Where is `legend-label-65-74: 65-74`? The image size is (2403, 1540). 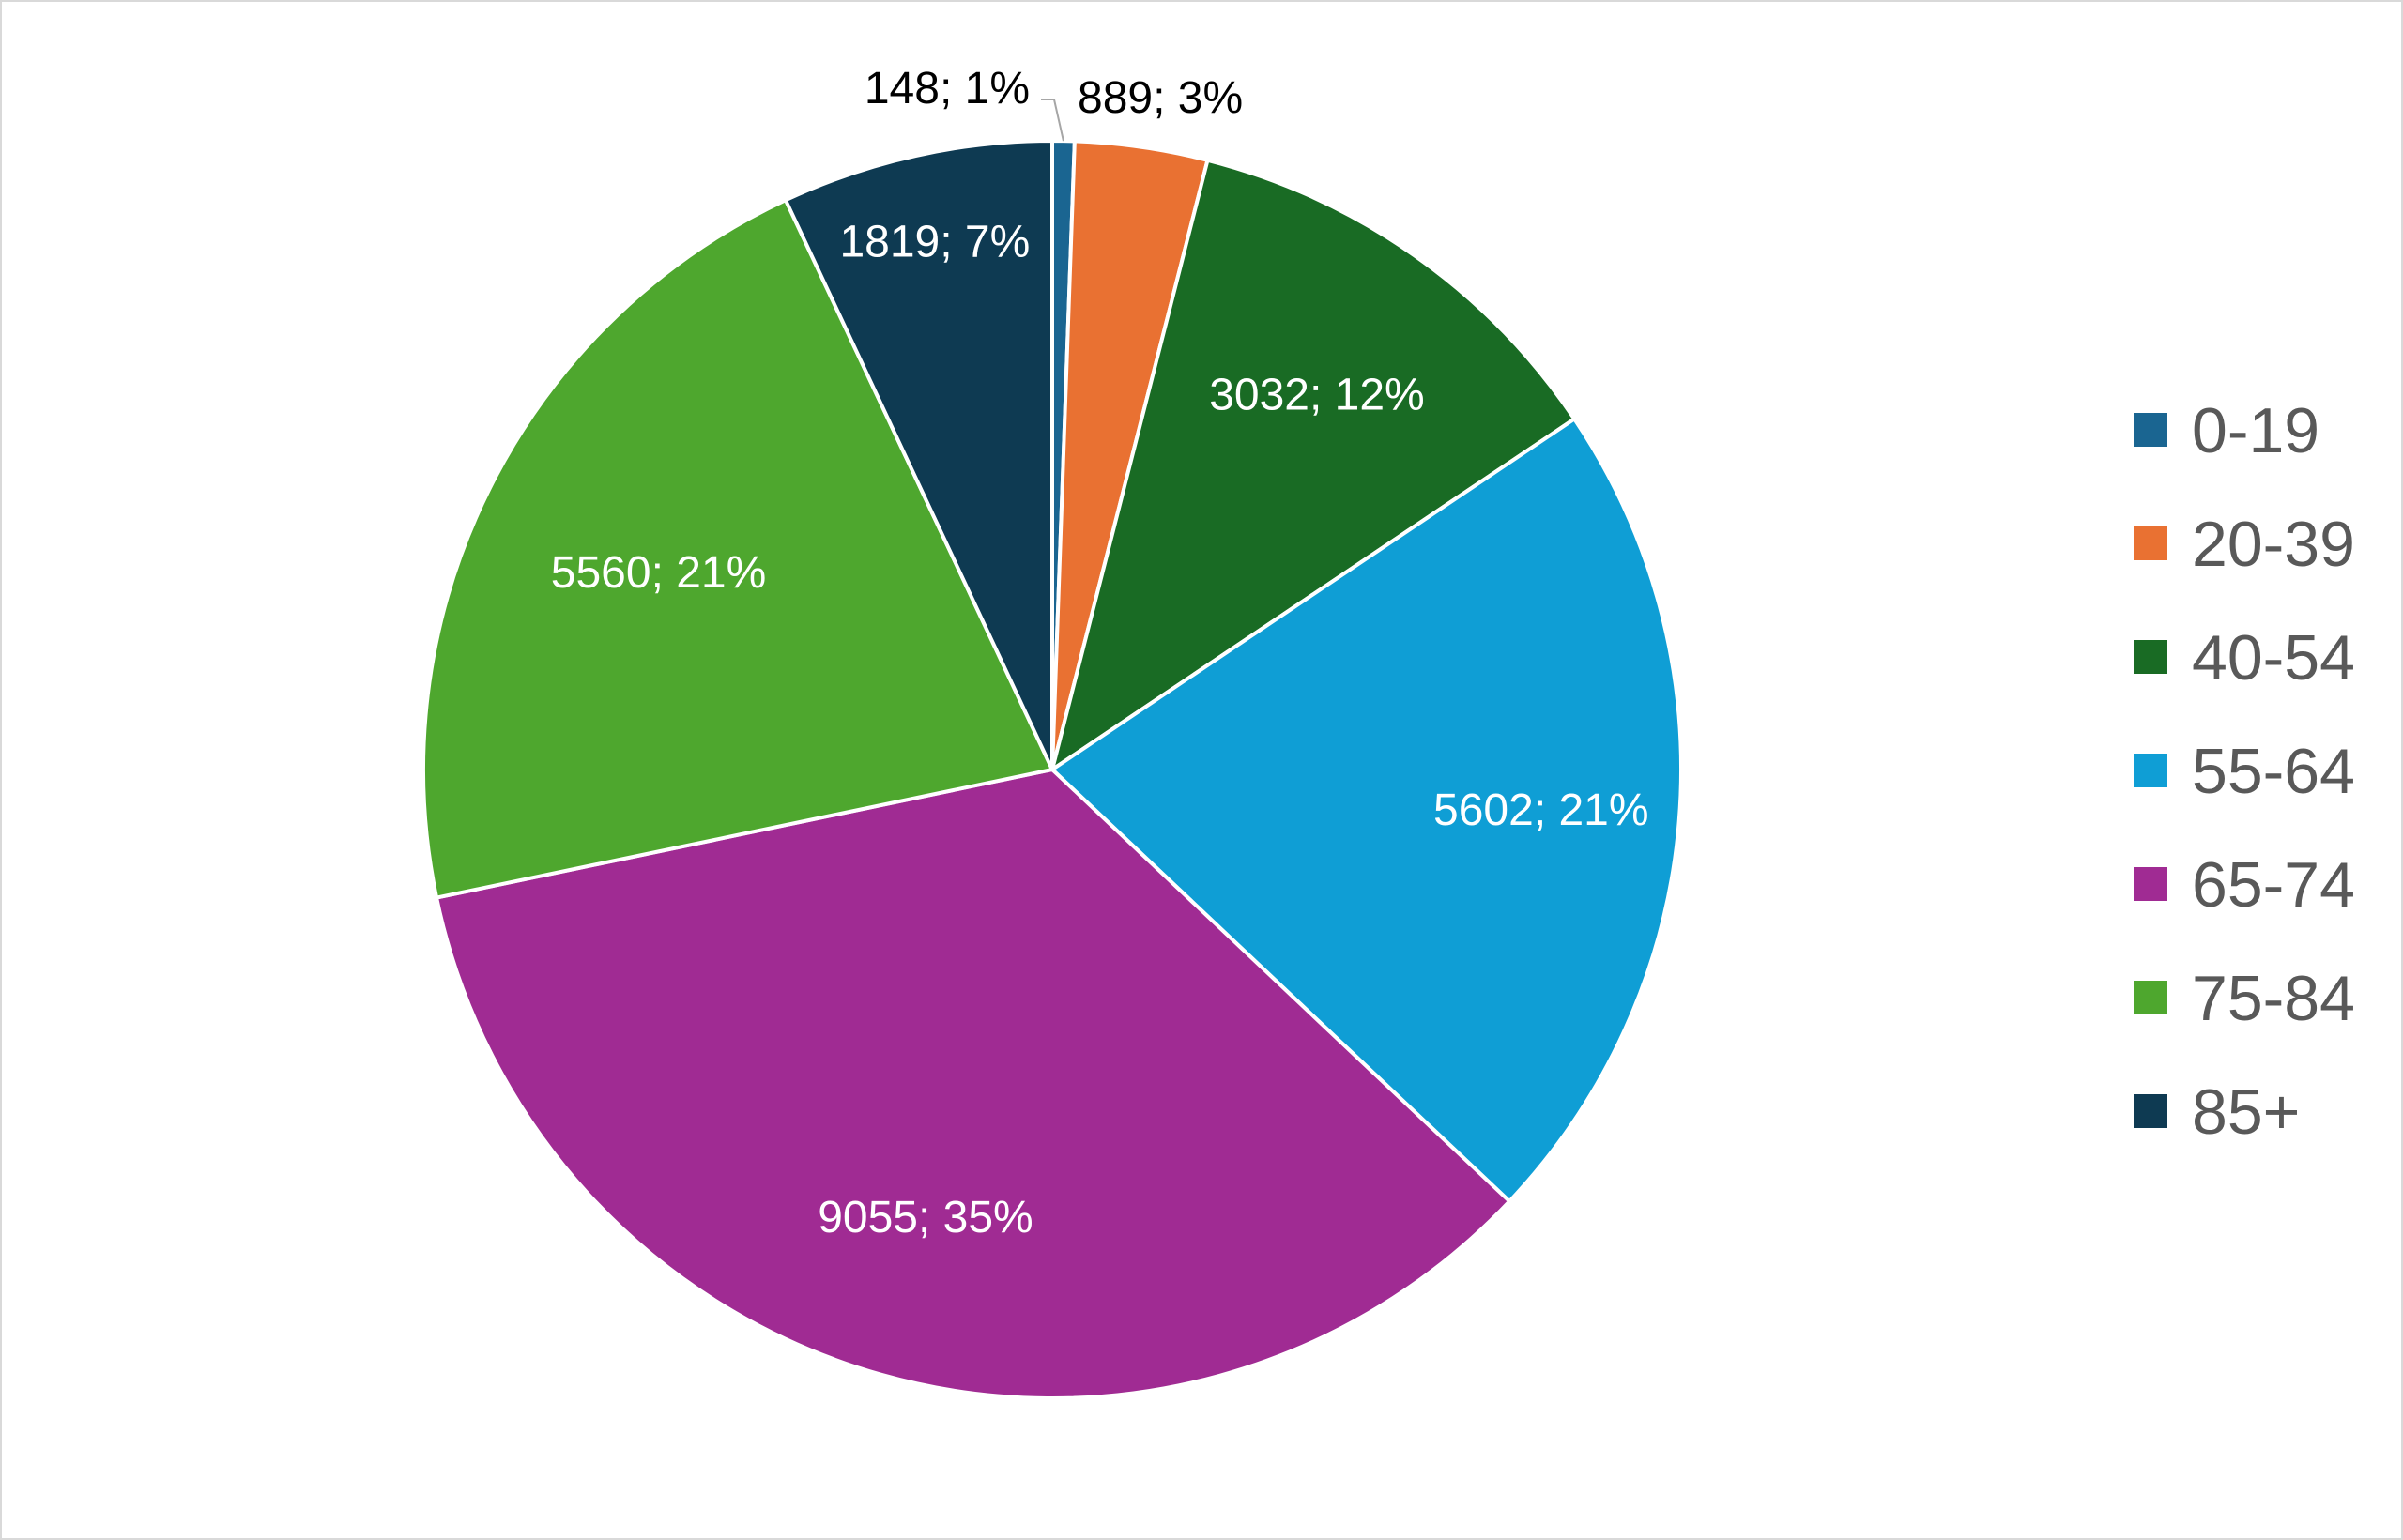 legend-label-65-74: 65-74 is located at coordinates (2274, 885).